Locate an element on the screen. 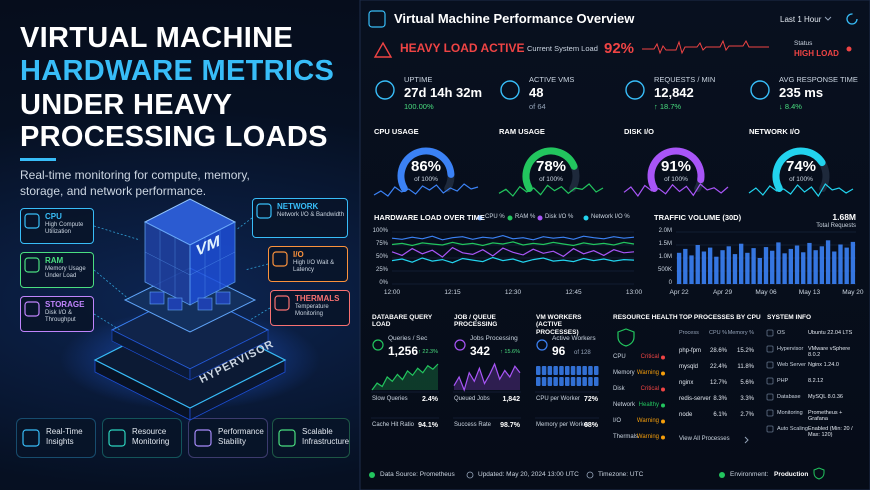 The image size is (870, 490). gauge-arc is located at coordinates (676, 169).